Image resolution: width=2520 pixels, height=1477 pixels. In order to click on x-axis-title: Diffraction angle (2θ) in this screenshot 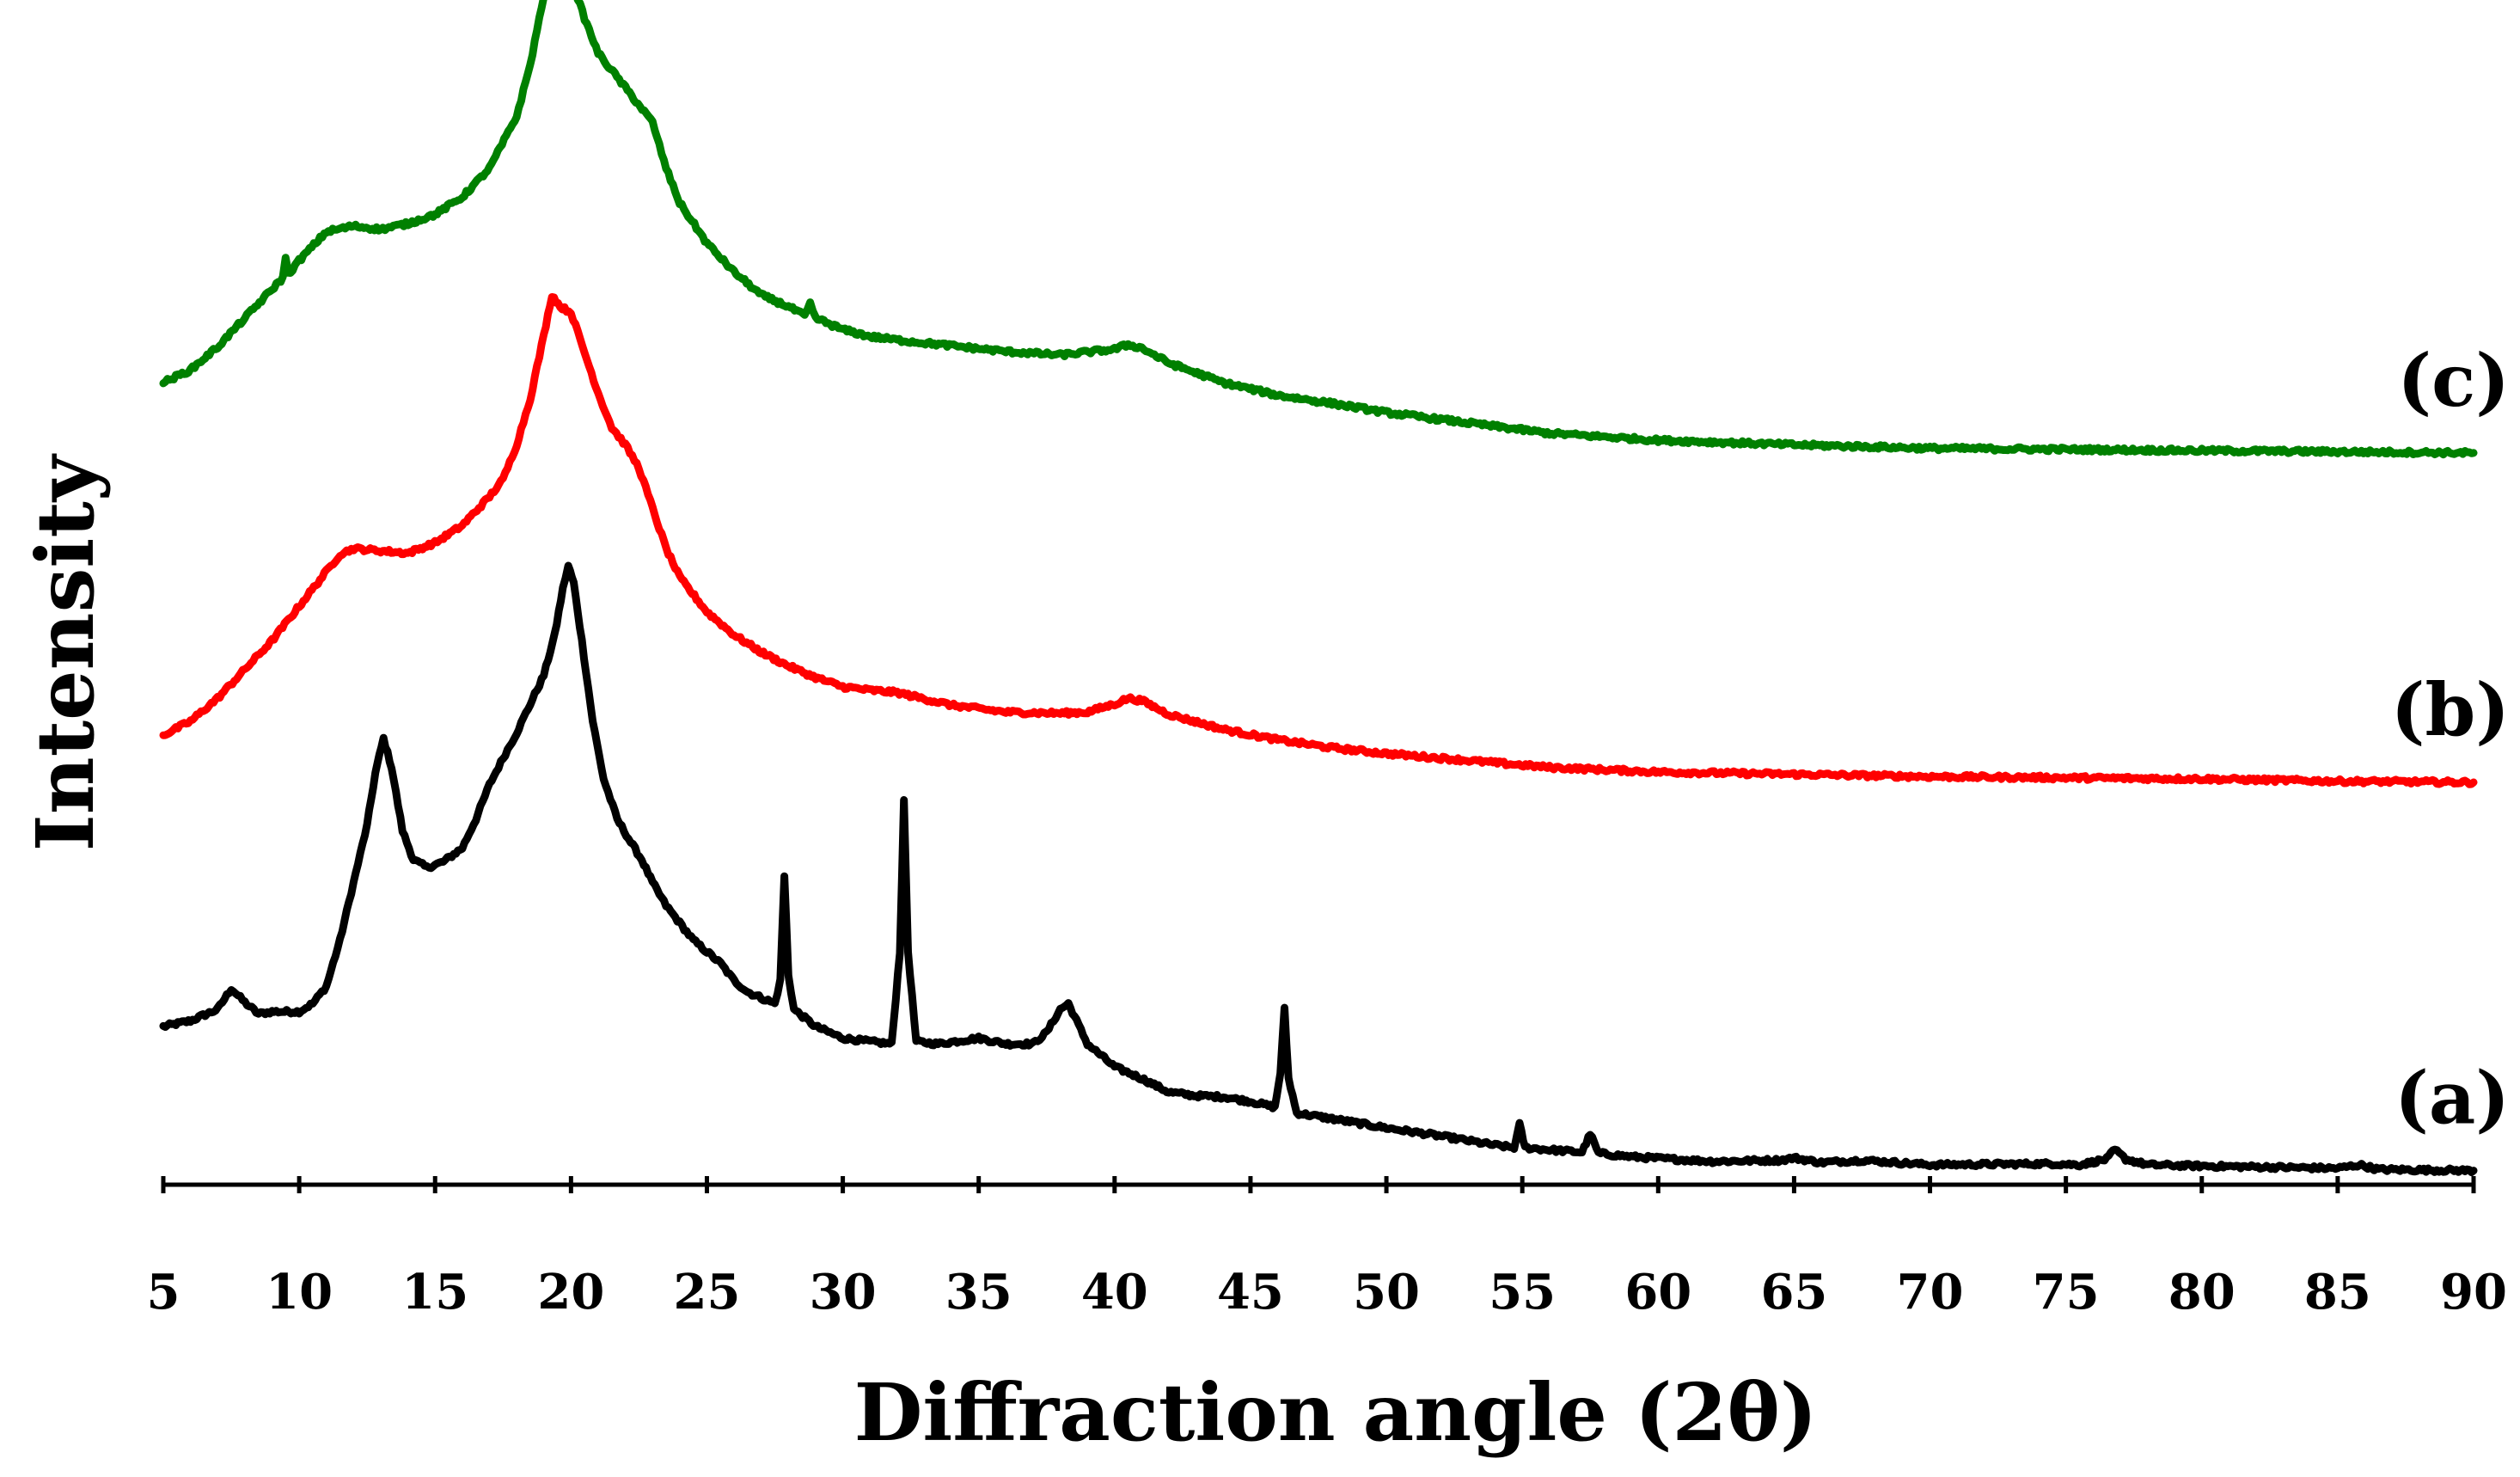, I will do `click(1336, 1412)`.